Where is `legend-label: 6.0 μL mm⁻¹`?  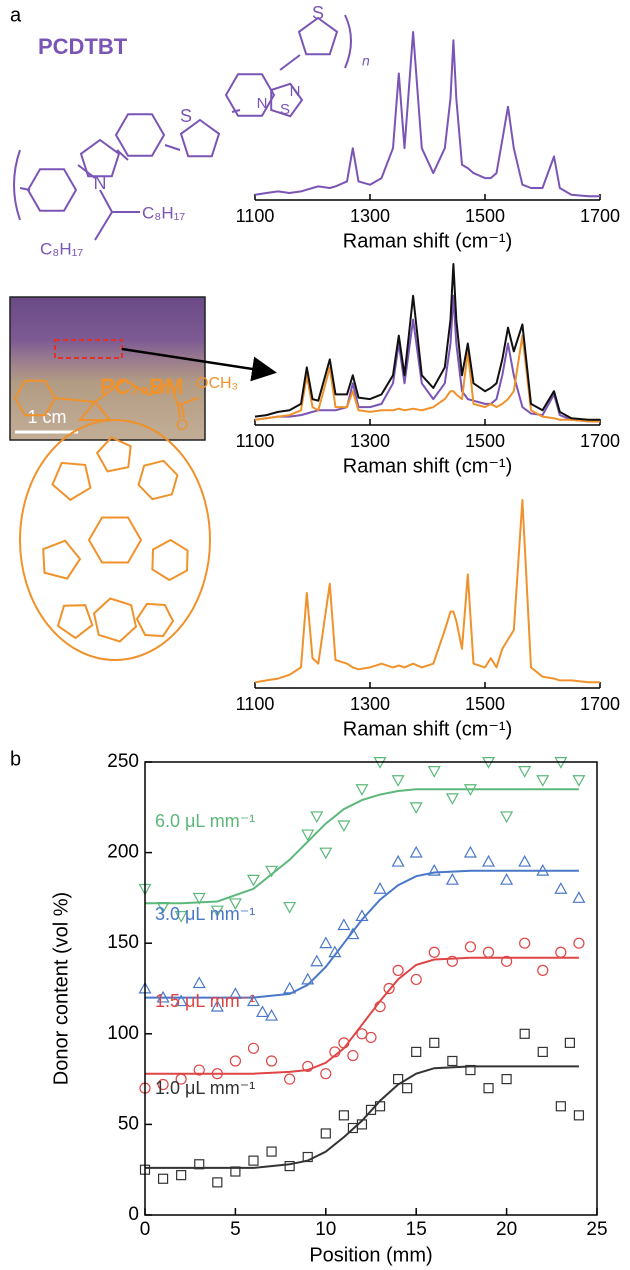 legend-label: 6.0 μL mm⁻¹ is located at coordinates (205, 821).